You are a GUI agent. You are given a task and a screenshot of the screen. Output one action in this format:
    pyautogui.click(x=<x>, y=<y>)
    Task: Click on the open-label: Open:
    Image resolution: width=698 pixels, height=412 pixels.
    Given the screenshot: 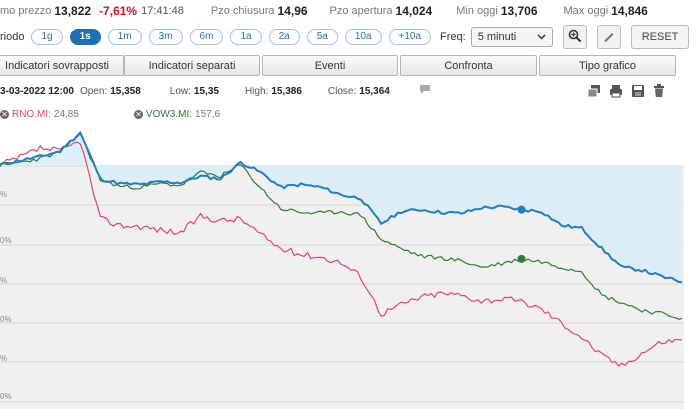 What is the action you would take?
    pyautogui.click(x=93, y=91)
    